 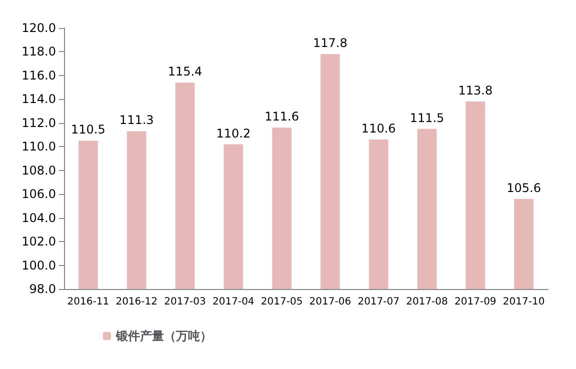 What do you see at coordinates (39, 241) in the screenshot?
I see `y-tick-label: 102.0` at bounding box center [39, 241].